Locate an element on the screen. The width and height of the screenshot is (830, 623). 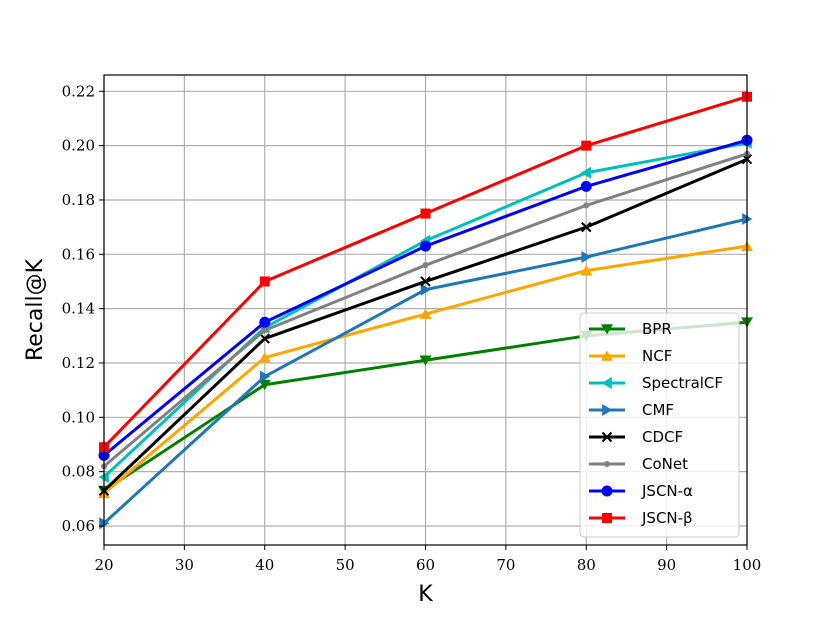
legend-label: NCF is located at coordinates (657, 356).